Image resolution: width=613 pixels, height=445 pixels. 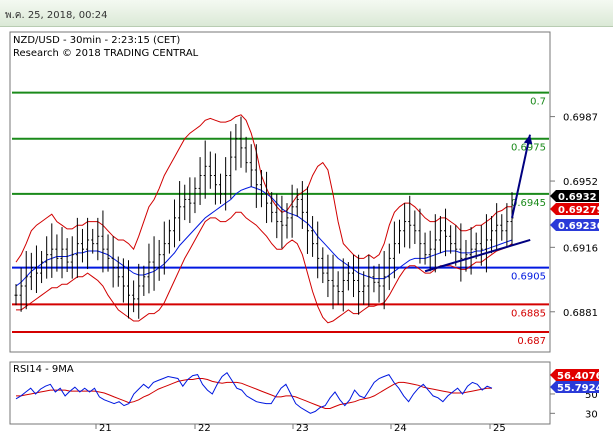 I want to click on rsi-value-tag-0: 56.4076, so click(x=576, y=375).